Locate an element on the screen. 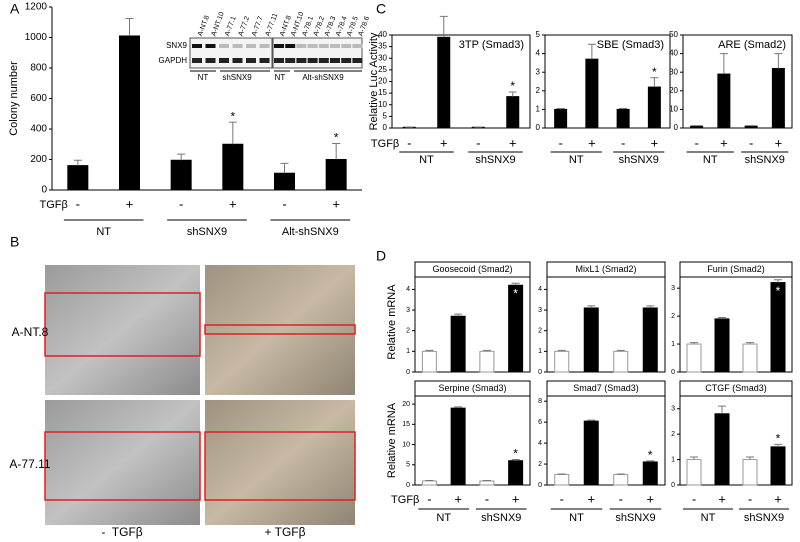  y-tick-label: 40 is located at coordinates (382, 34).